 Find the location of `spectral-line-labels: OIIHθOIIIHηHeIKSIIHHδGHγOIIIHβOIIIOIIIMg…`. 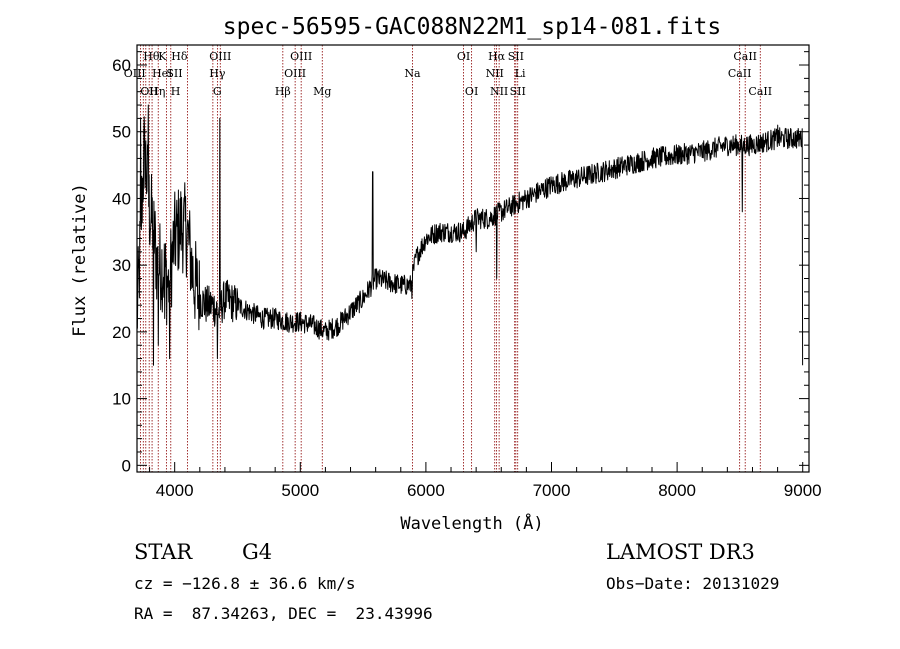

spectral-line-labels: OIIHθOIIIHηHeIKSIIHHδGHγOIIIHβOIIIOIIIMg… is located at coordinates (448, 74).